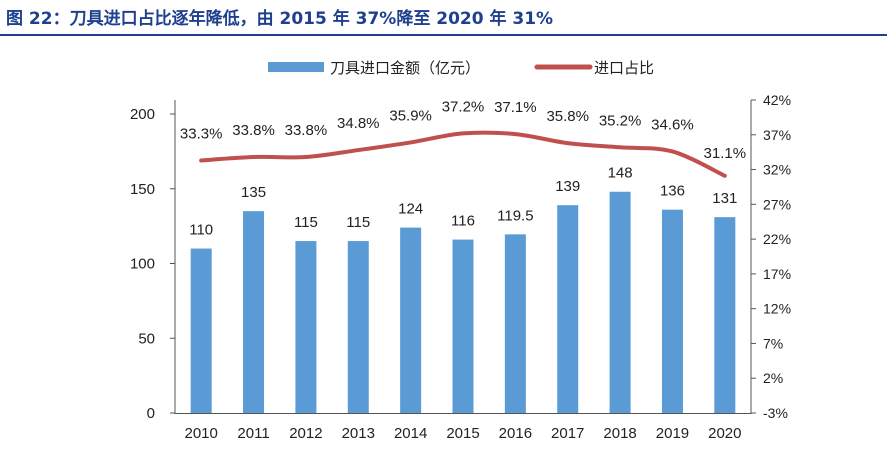 The image size is (887, 449). I want to click on bar-2020, so click(725, 315).